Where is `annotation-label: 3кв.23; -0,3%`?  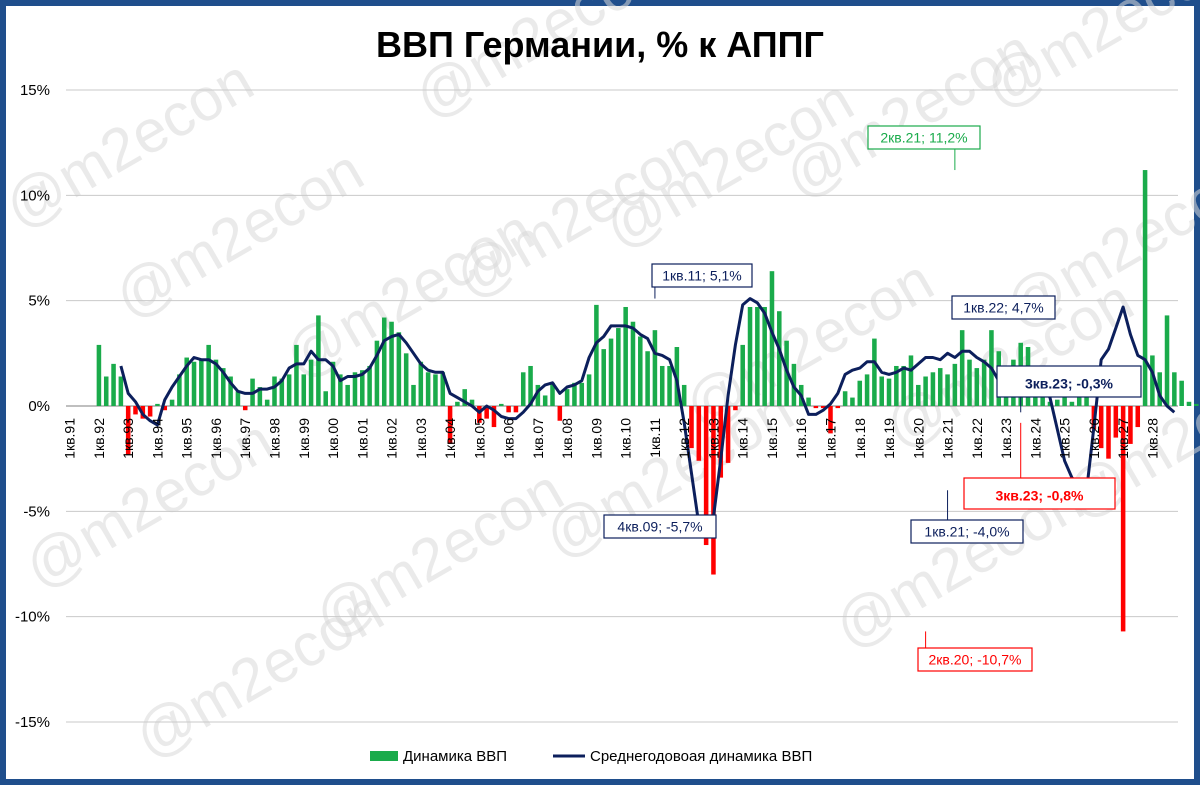
annotation-label: 3кв.23; -0,3% is located at coordinates (1069, 384).